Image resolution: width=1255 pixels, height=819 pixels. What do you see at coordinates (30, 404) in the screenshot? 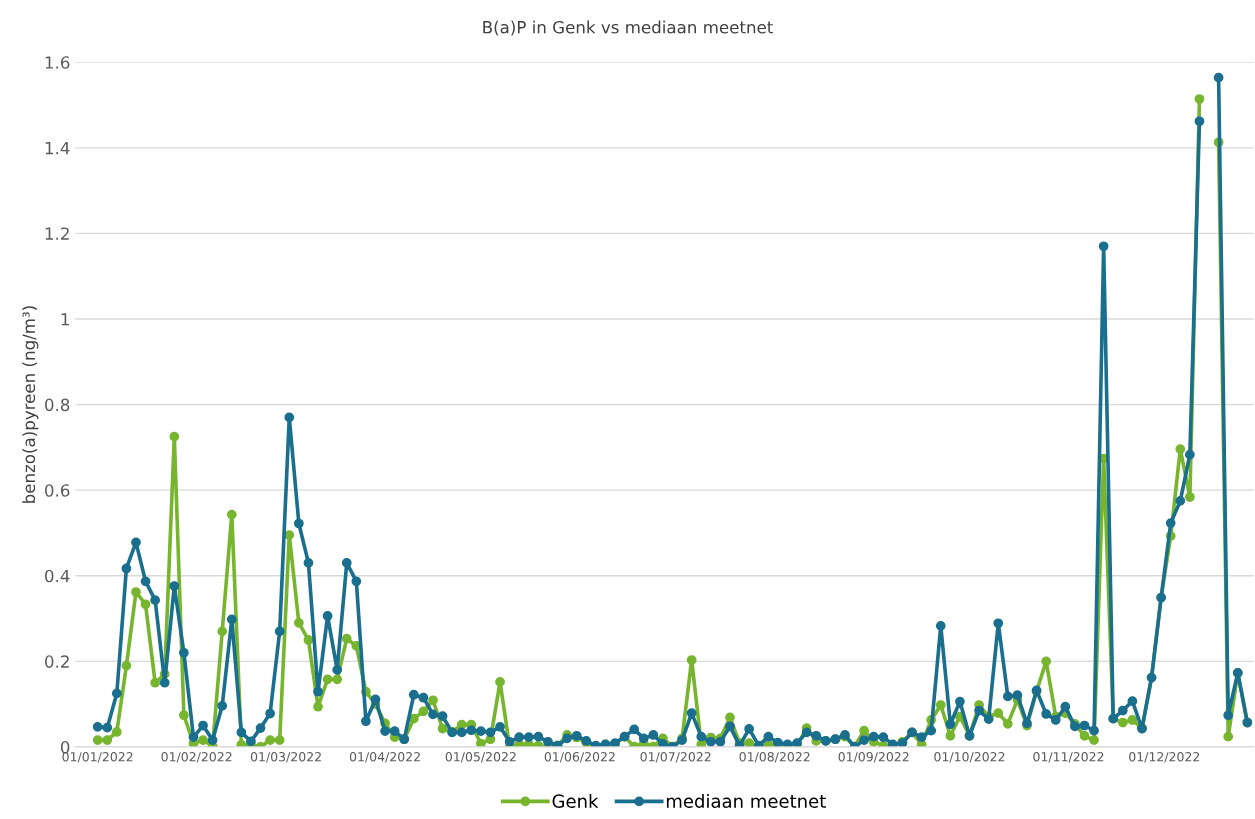
I see `y-axis-title: benzo(a)pyreen (ng/m³)` at bounding box center [30, 404].